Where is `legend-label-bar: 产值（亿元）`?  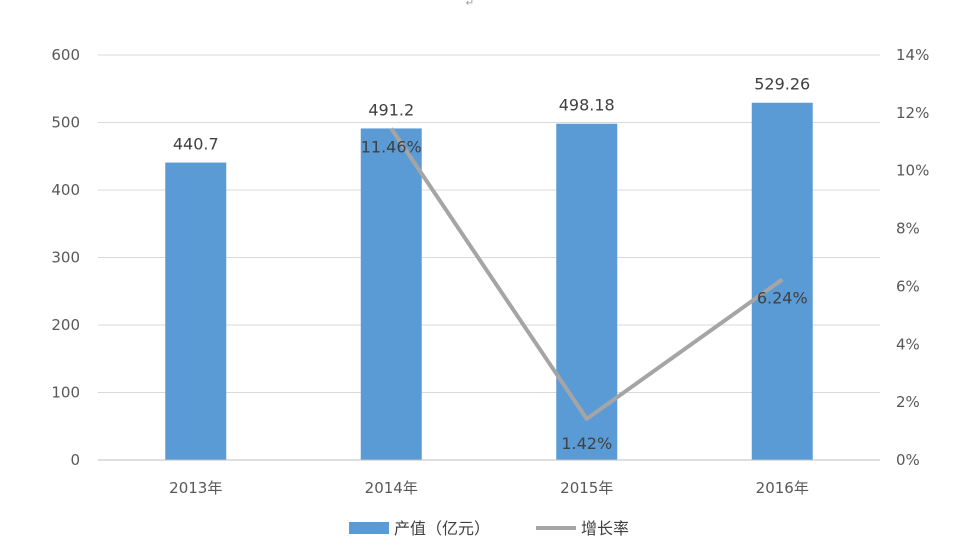 legend-label-bar: 产值（亿元） is located at coordinates (442, 528).